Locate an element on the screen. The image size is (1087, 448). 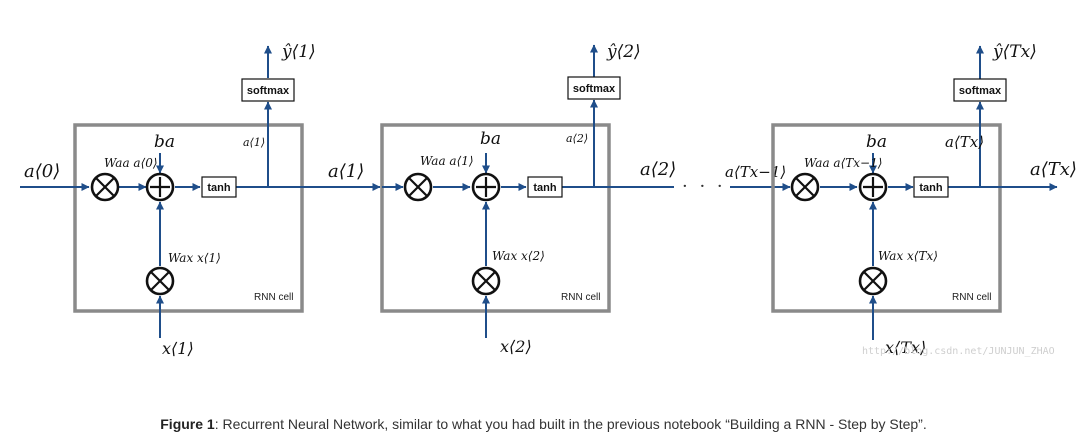
waa-term-label: Waa a⟨Tx−1⟩ is located at coordinates (843, 163).